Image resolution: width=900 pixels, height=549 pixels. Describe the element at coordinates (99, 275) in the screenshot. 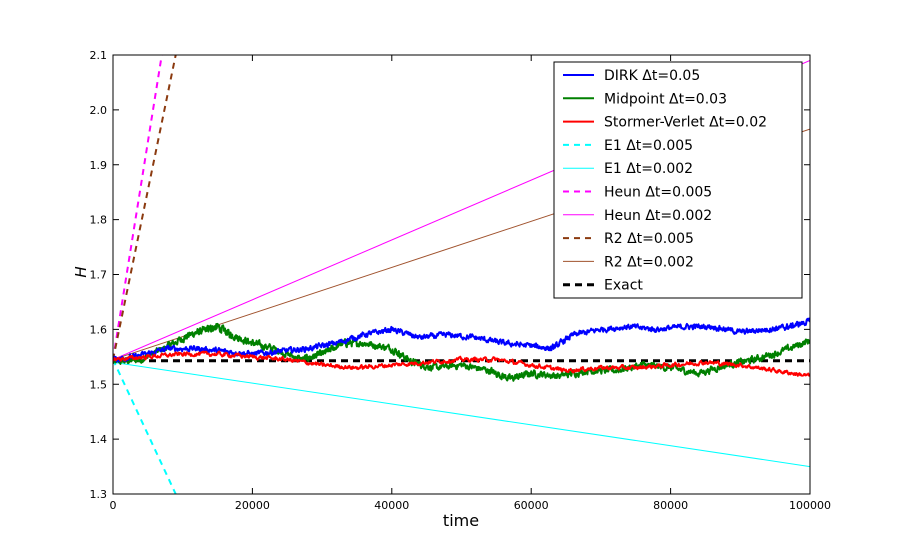

I see `y-tick-label: 1.7` at that location.